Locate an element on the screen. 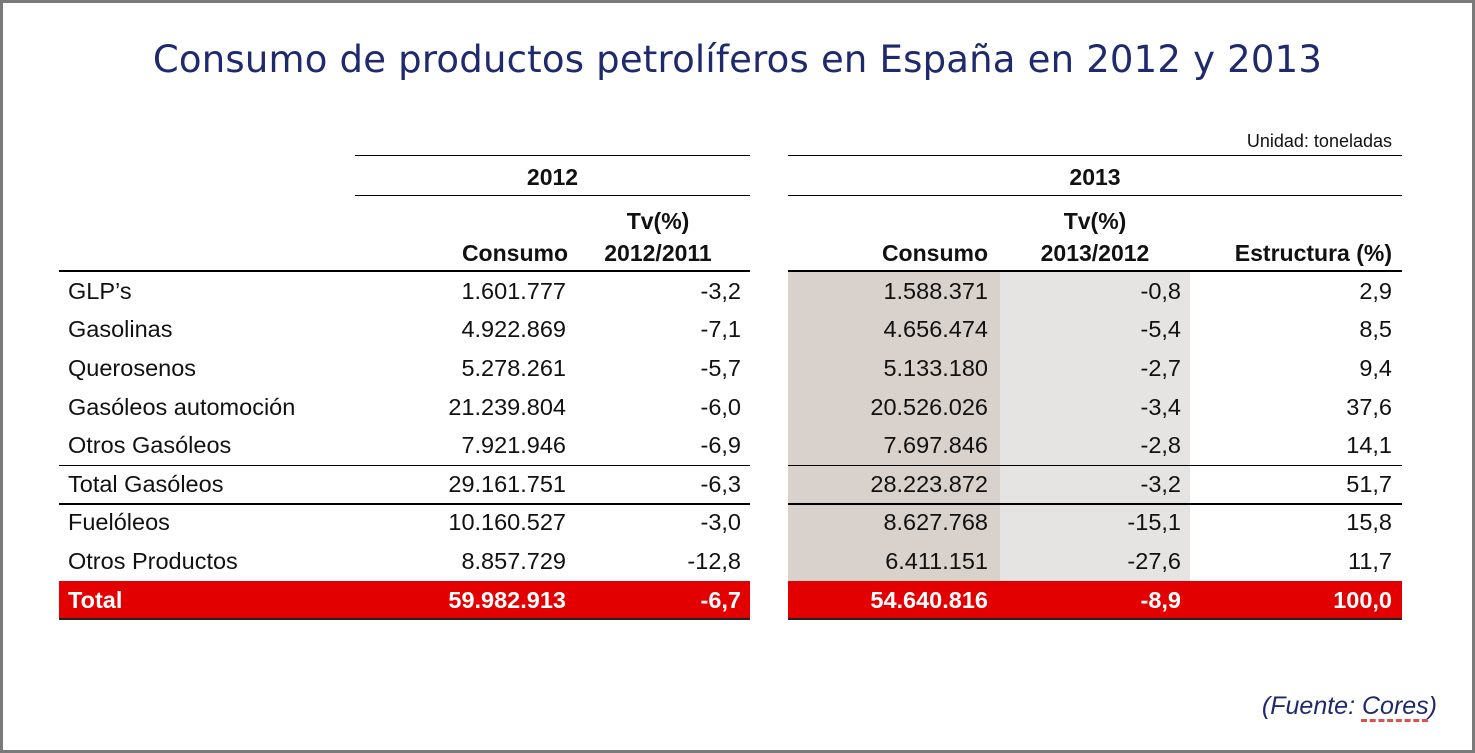 This screenshot has height=753, width=1475. row-label: GLP’s is located at coordinates (100, 290).